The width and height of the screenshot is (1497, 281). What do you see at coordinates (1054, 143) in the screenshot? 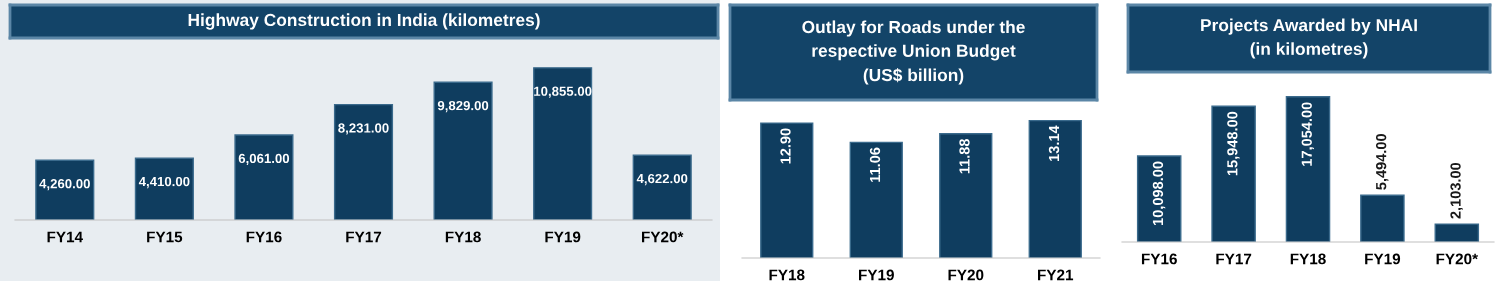
I see `data-label: 13.14` at bounding box center [1054, 143].